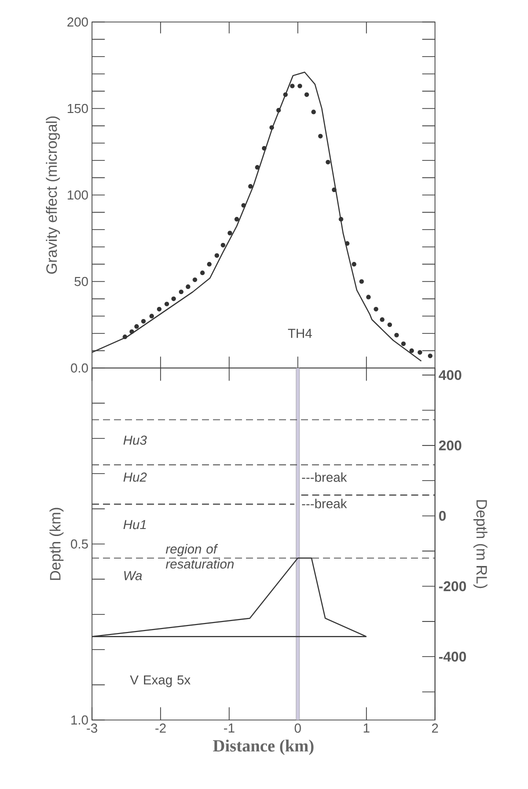 Image resolution: width=528 pixels, height=789 pixels. What do you see at coordinates (81, 281) in the screenshot?
I see `y-tick-label: 50` at bounding box center [81, 281].